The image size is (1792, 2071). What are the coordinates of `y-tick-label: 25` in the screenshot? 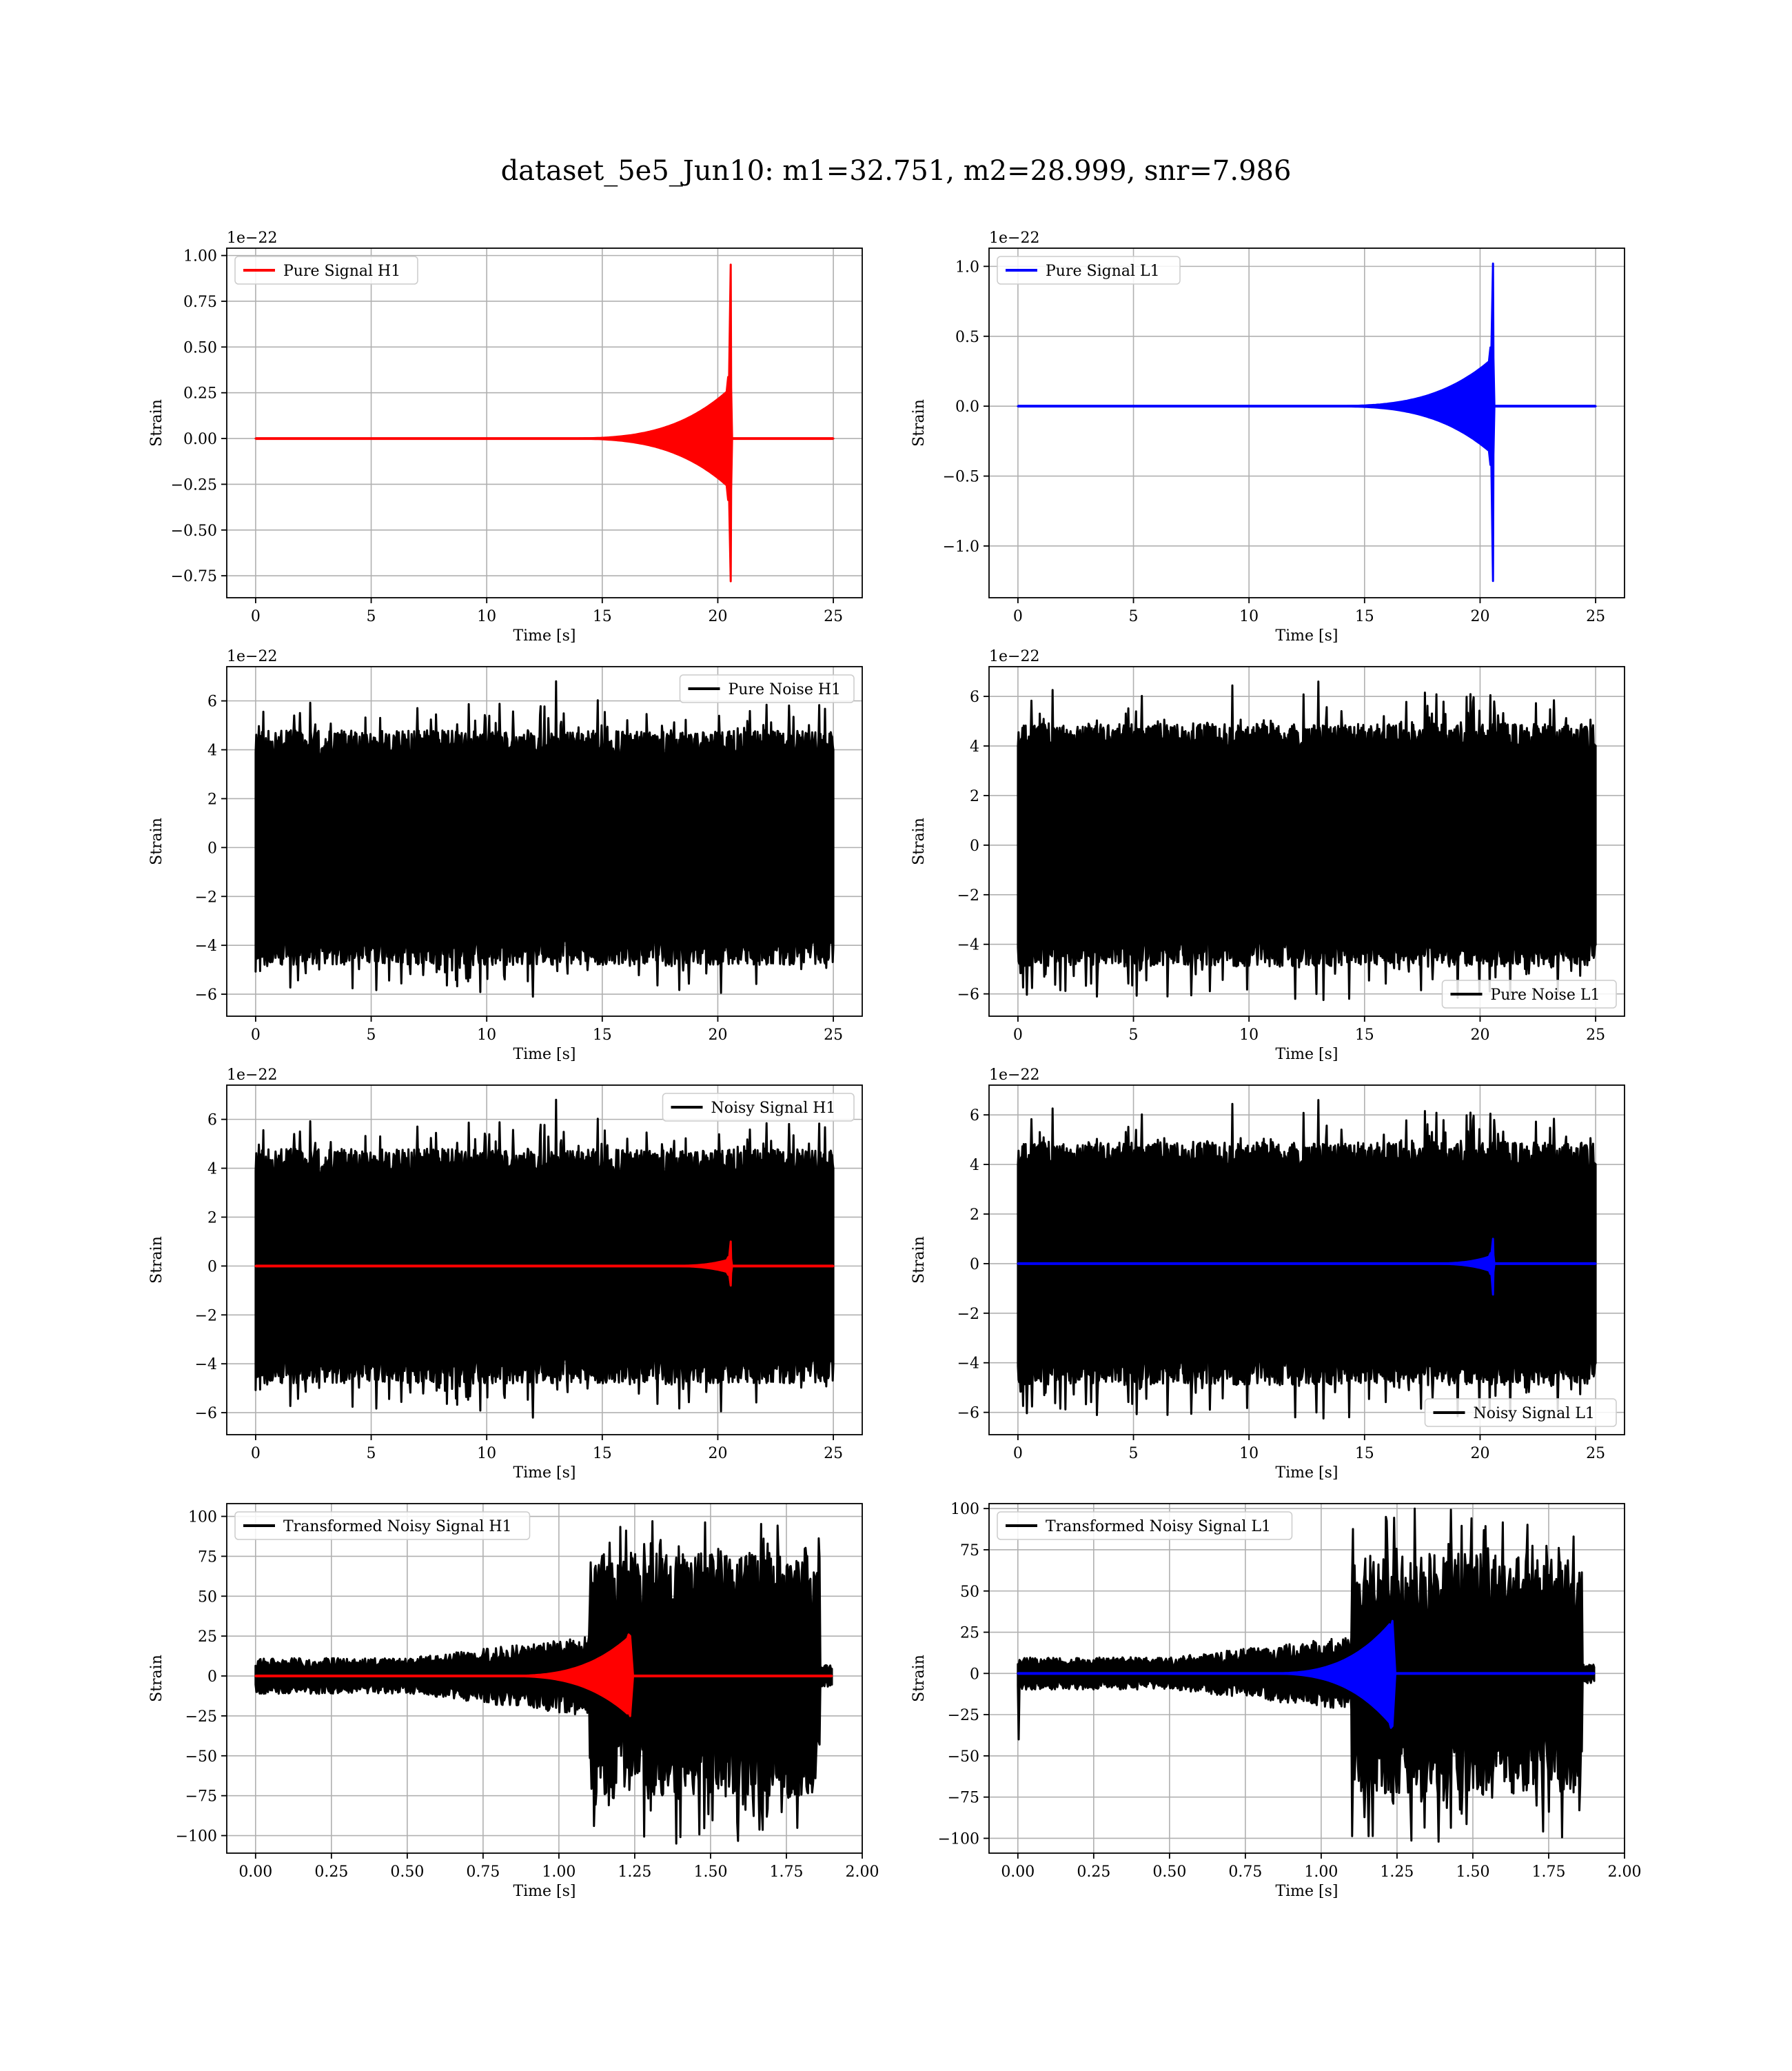 It's located at (207, 1637).